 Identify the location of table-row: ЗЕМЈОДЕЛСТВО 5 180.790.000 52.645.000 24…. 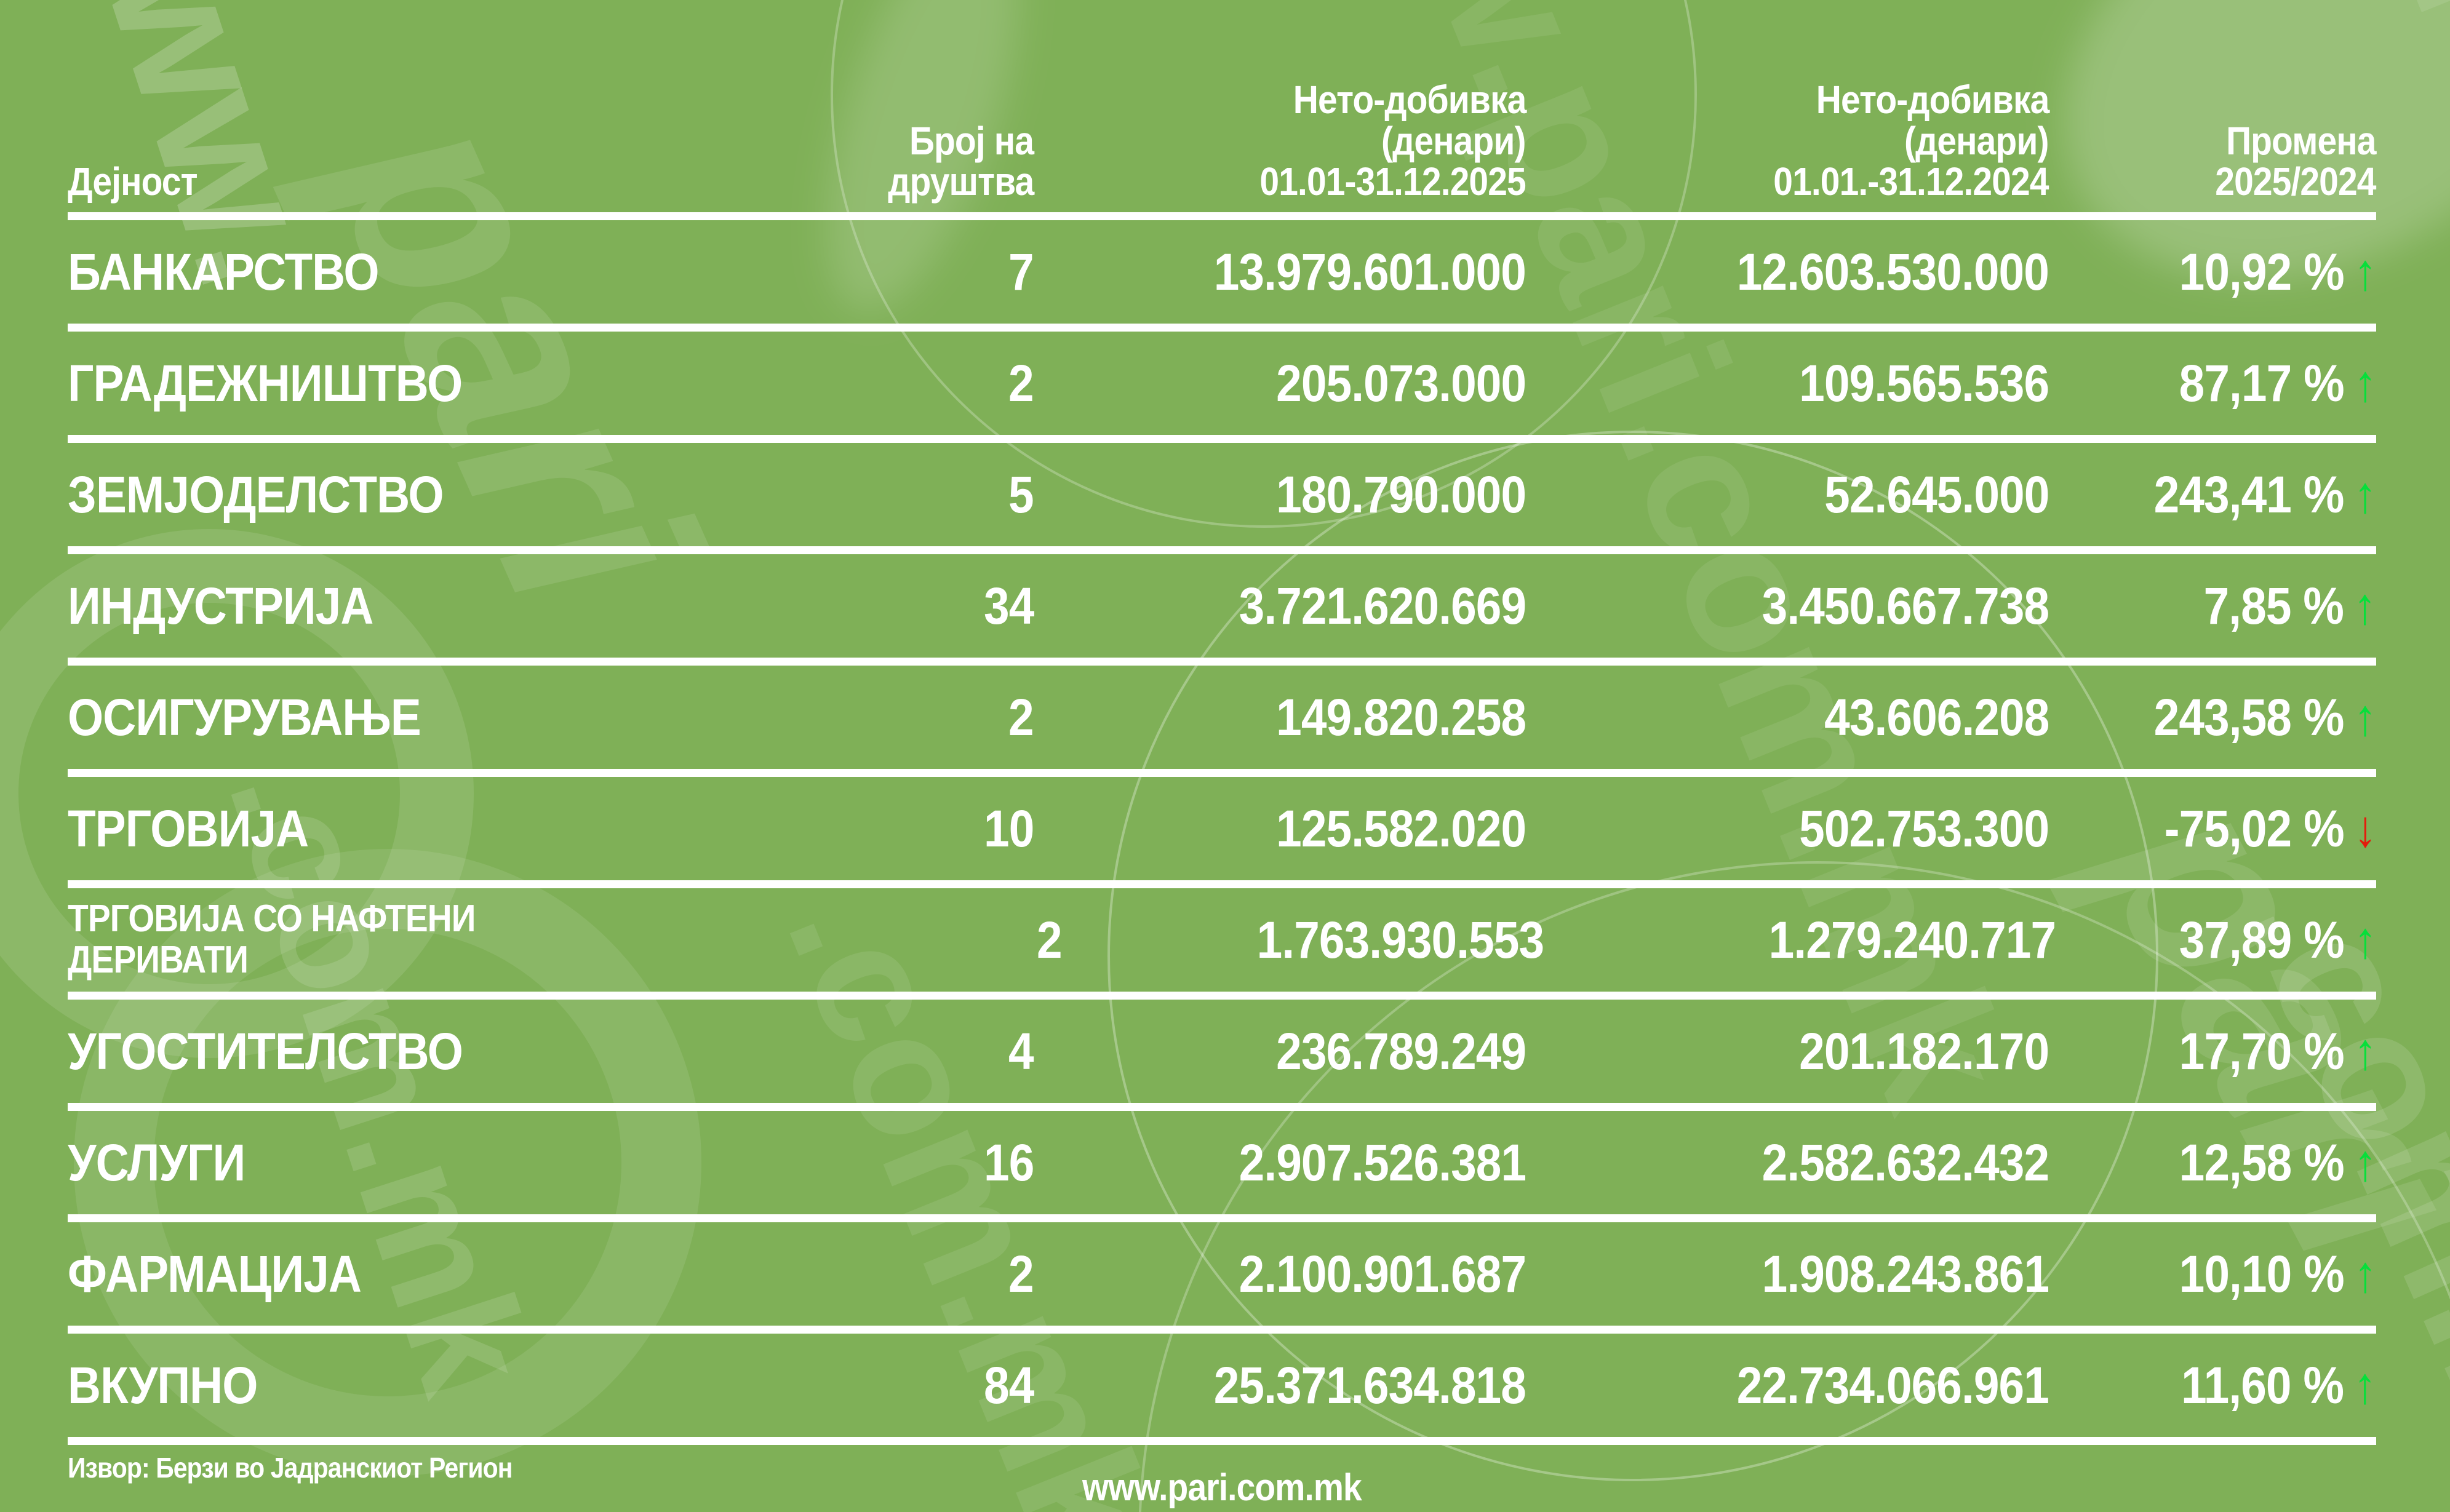
(1222, 498).